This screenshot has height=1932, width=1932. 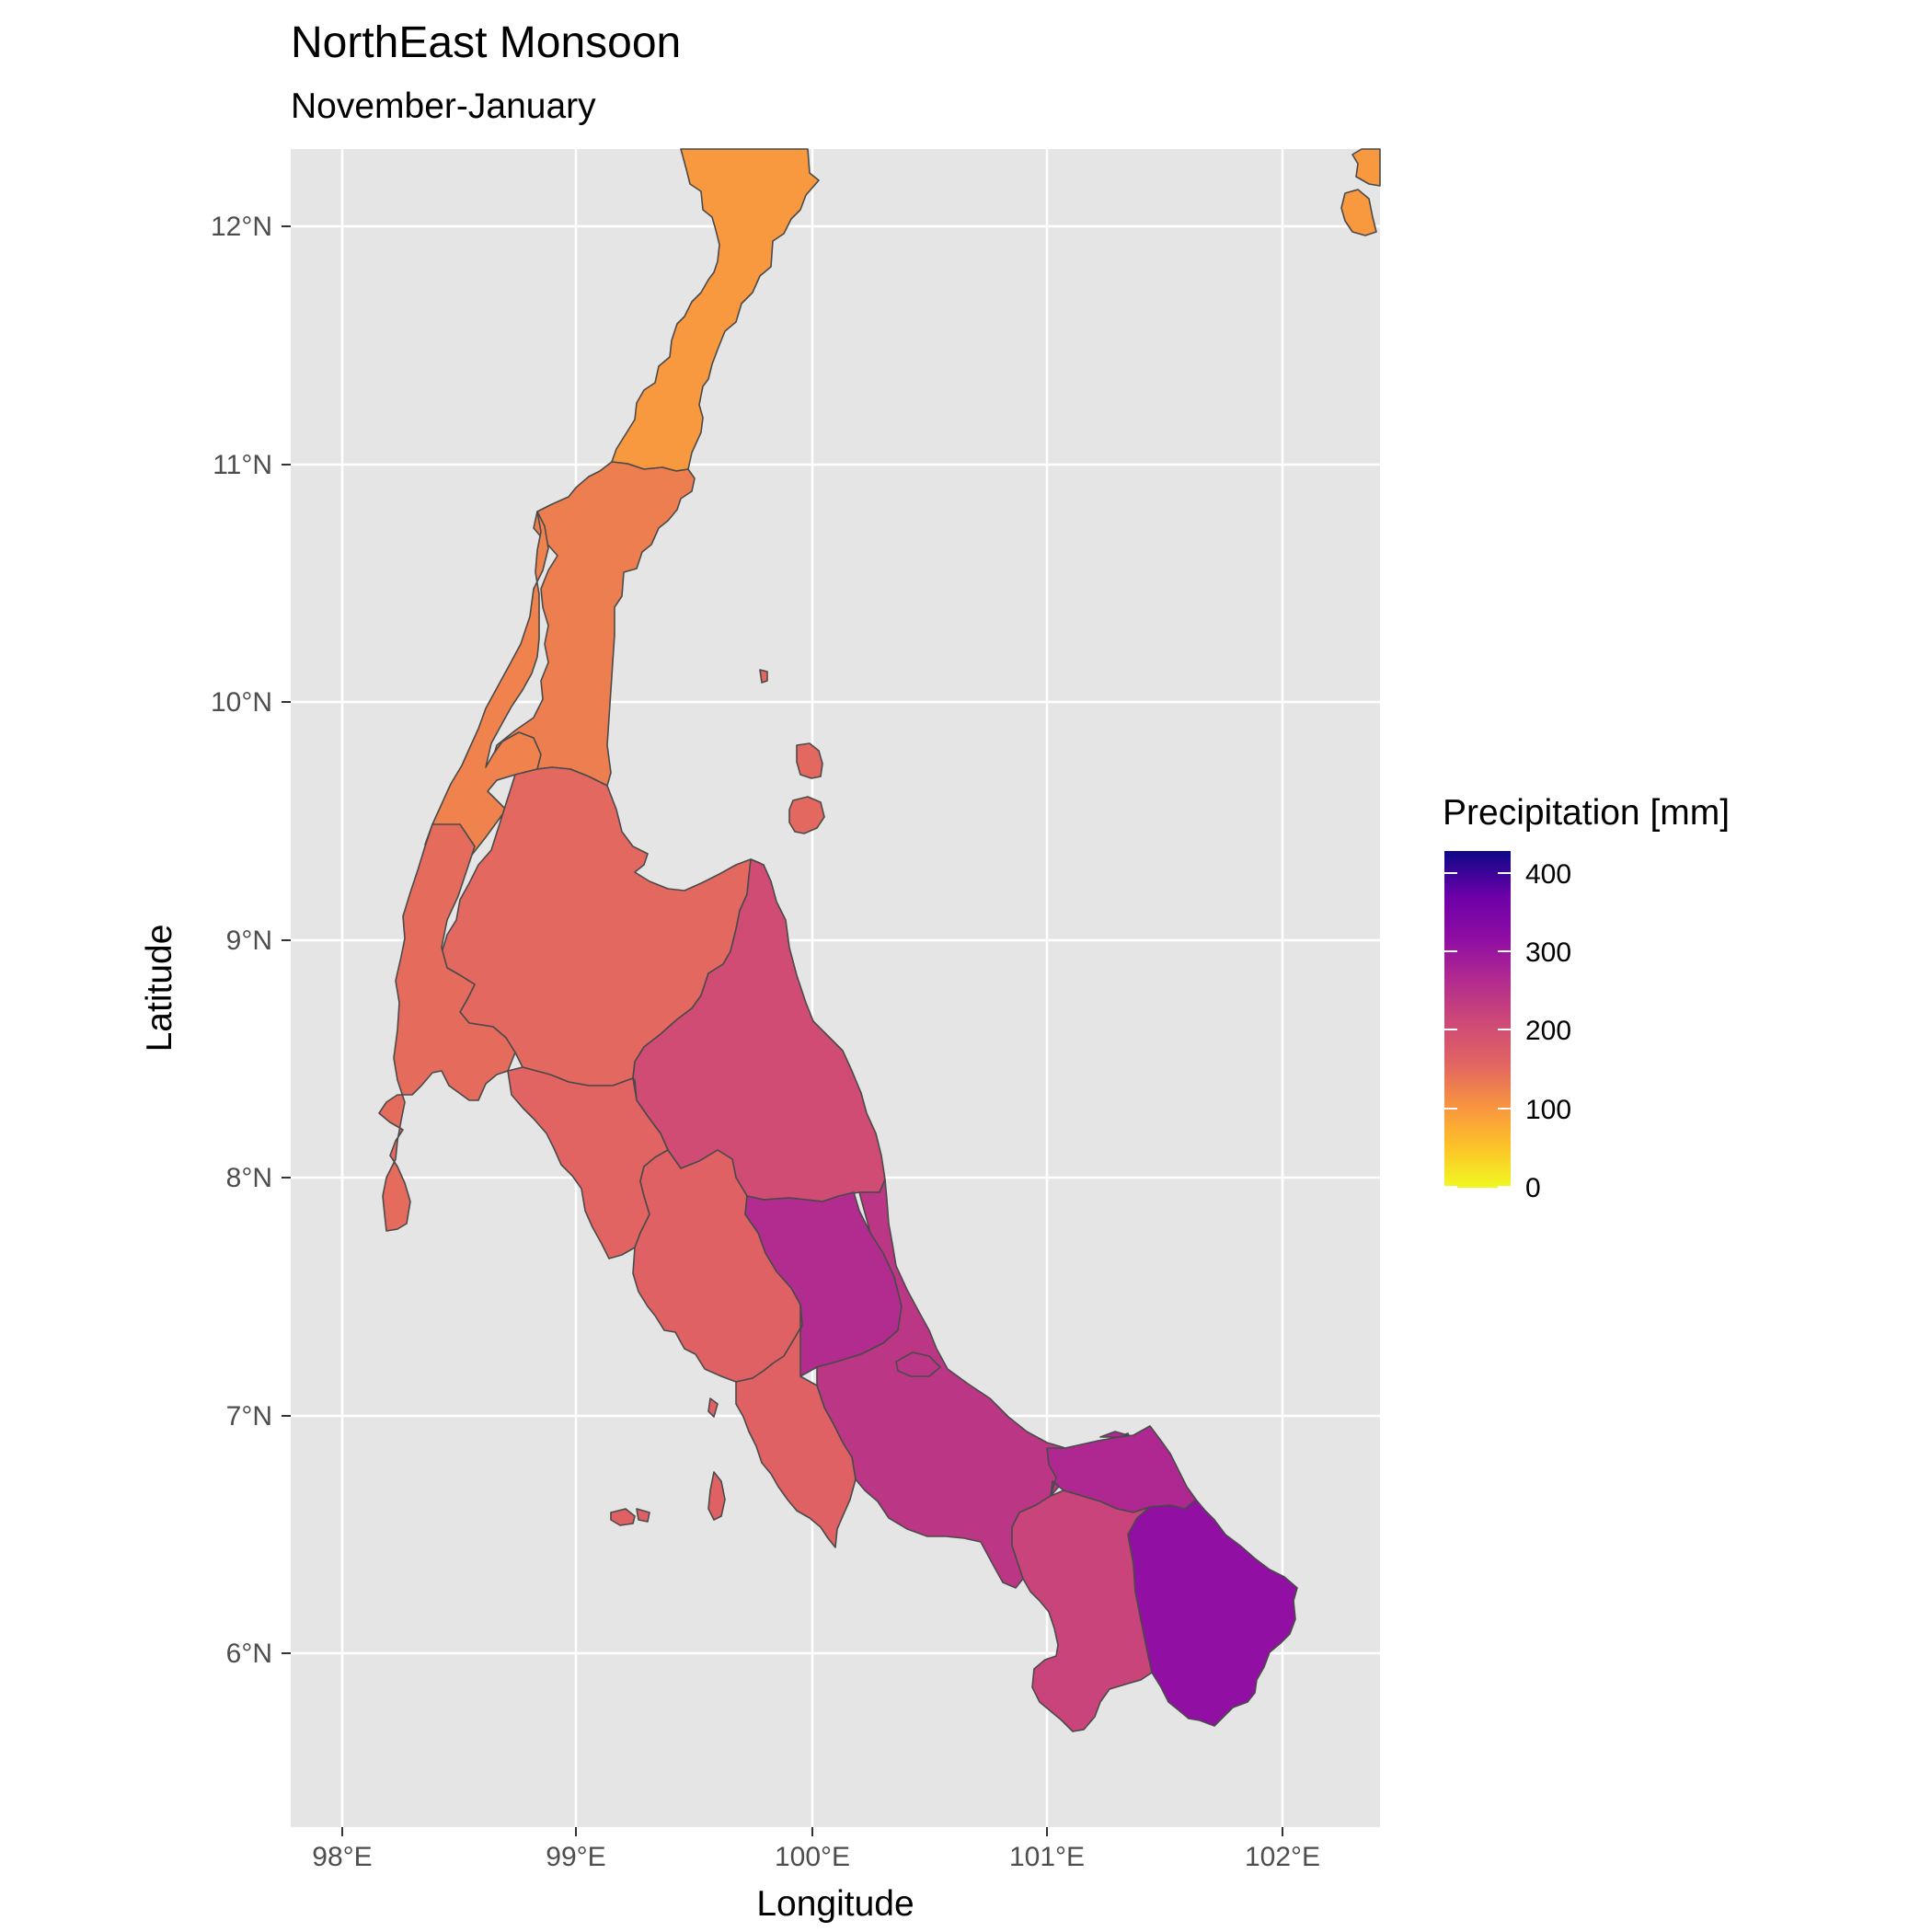 What do you see at coordinates (249, 1416) in the screenshot?
I see `y-tick-label: 7°N` at bounding box center [249, 1416].